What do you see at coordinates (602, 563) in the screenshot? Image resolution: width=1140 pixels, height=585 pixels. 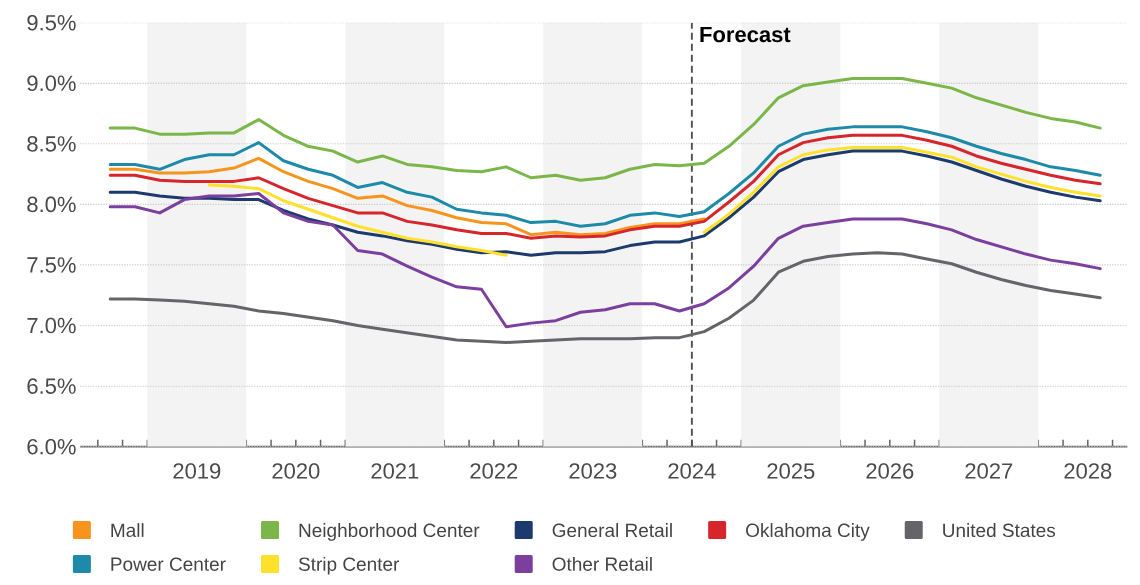 I see `legend-label: Other Retail` at bounding box center [602, 563].